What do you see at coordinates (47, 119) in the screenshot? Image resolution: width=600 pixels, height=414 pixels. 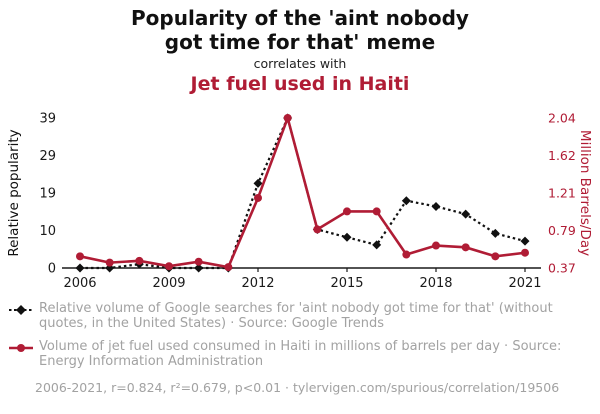 I see `svg-text: 39` at bounding box center [47, 119].